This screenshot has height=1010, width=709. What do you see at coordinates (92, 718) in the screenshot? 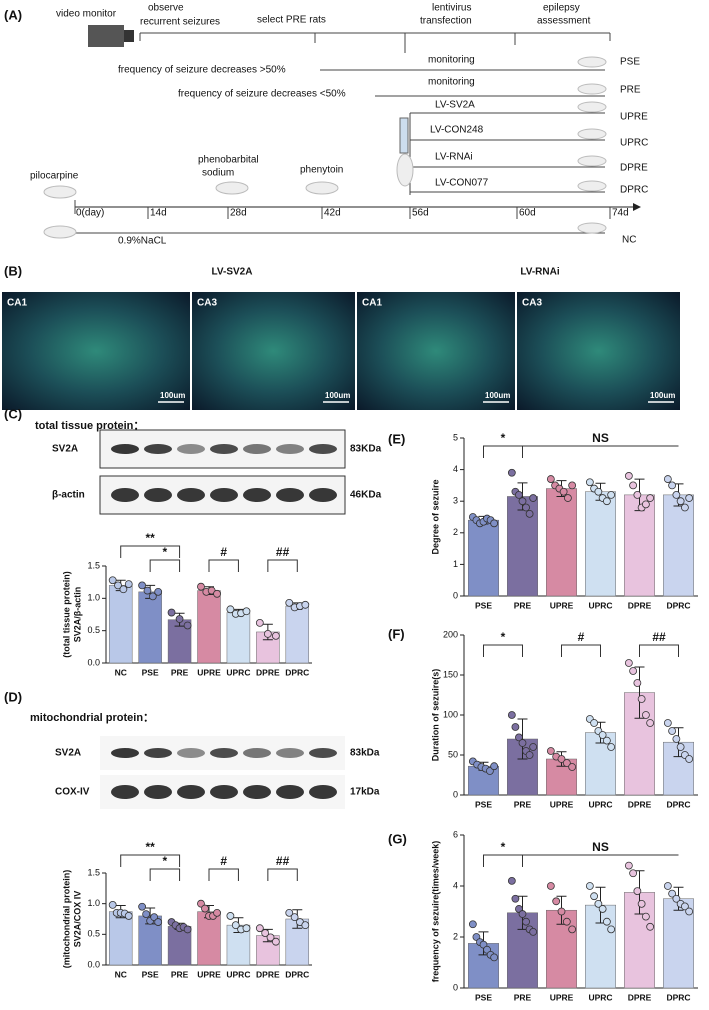
I see `blot-title: mitochondrial protein：` at bounding box center [92, 718].